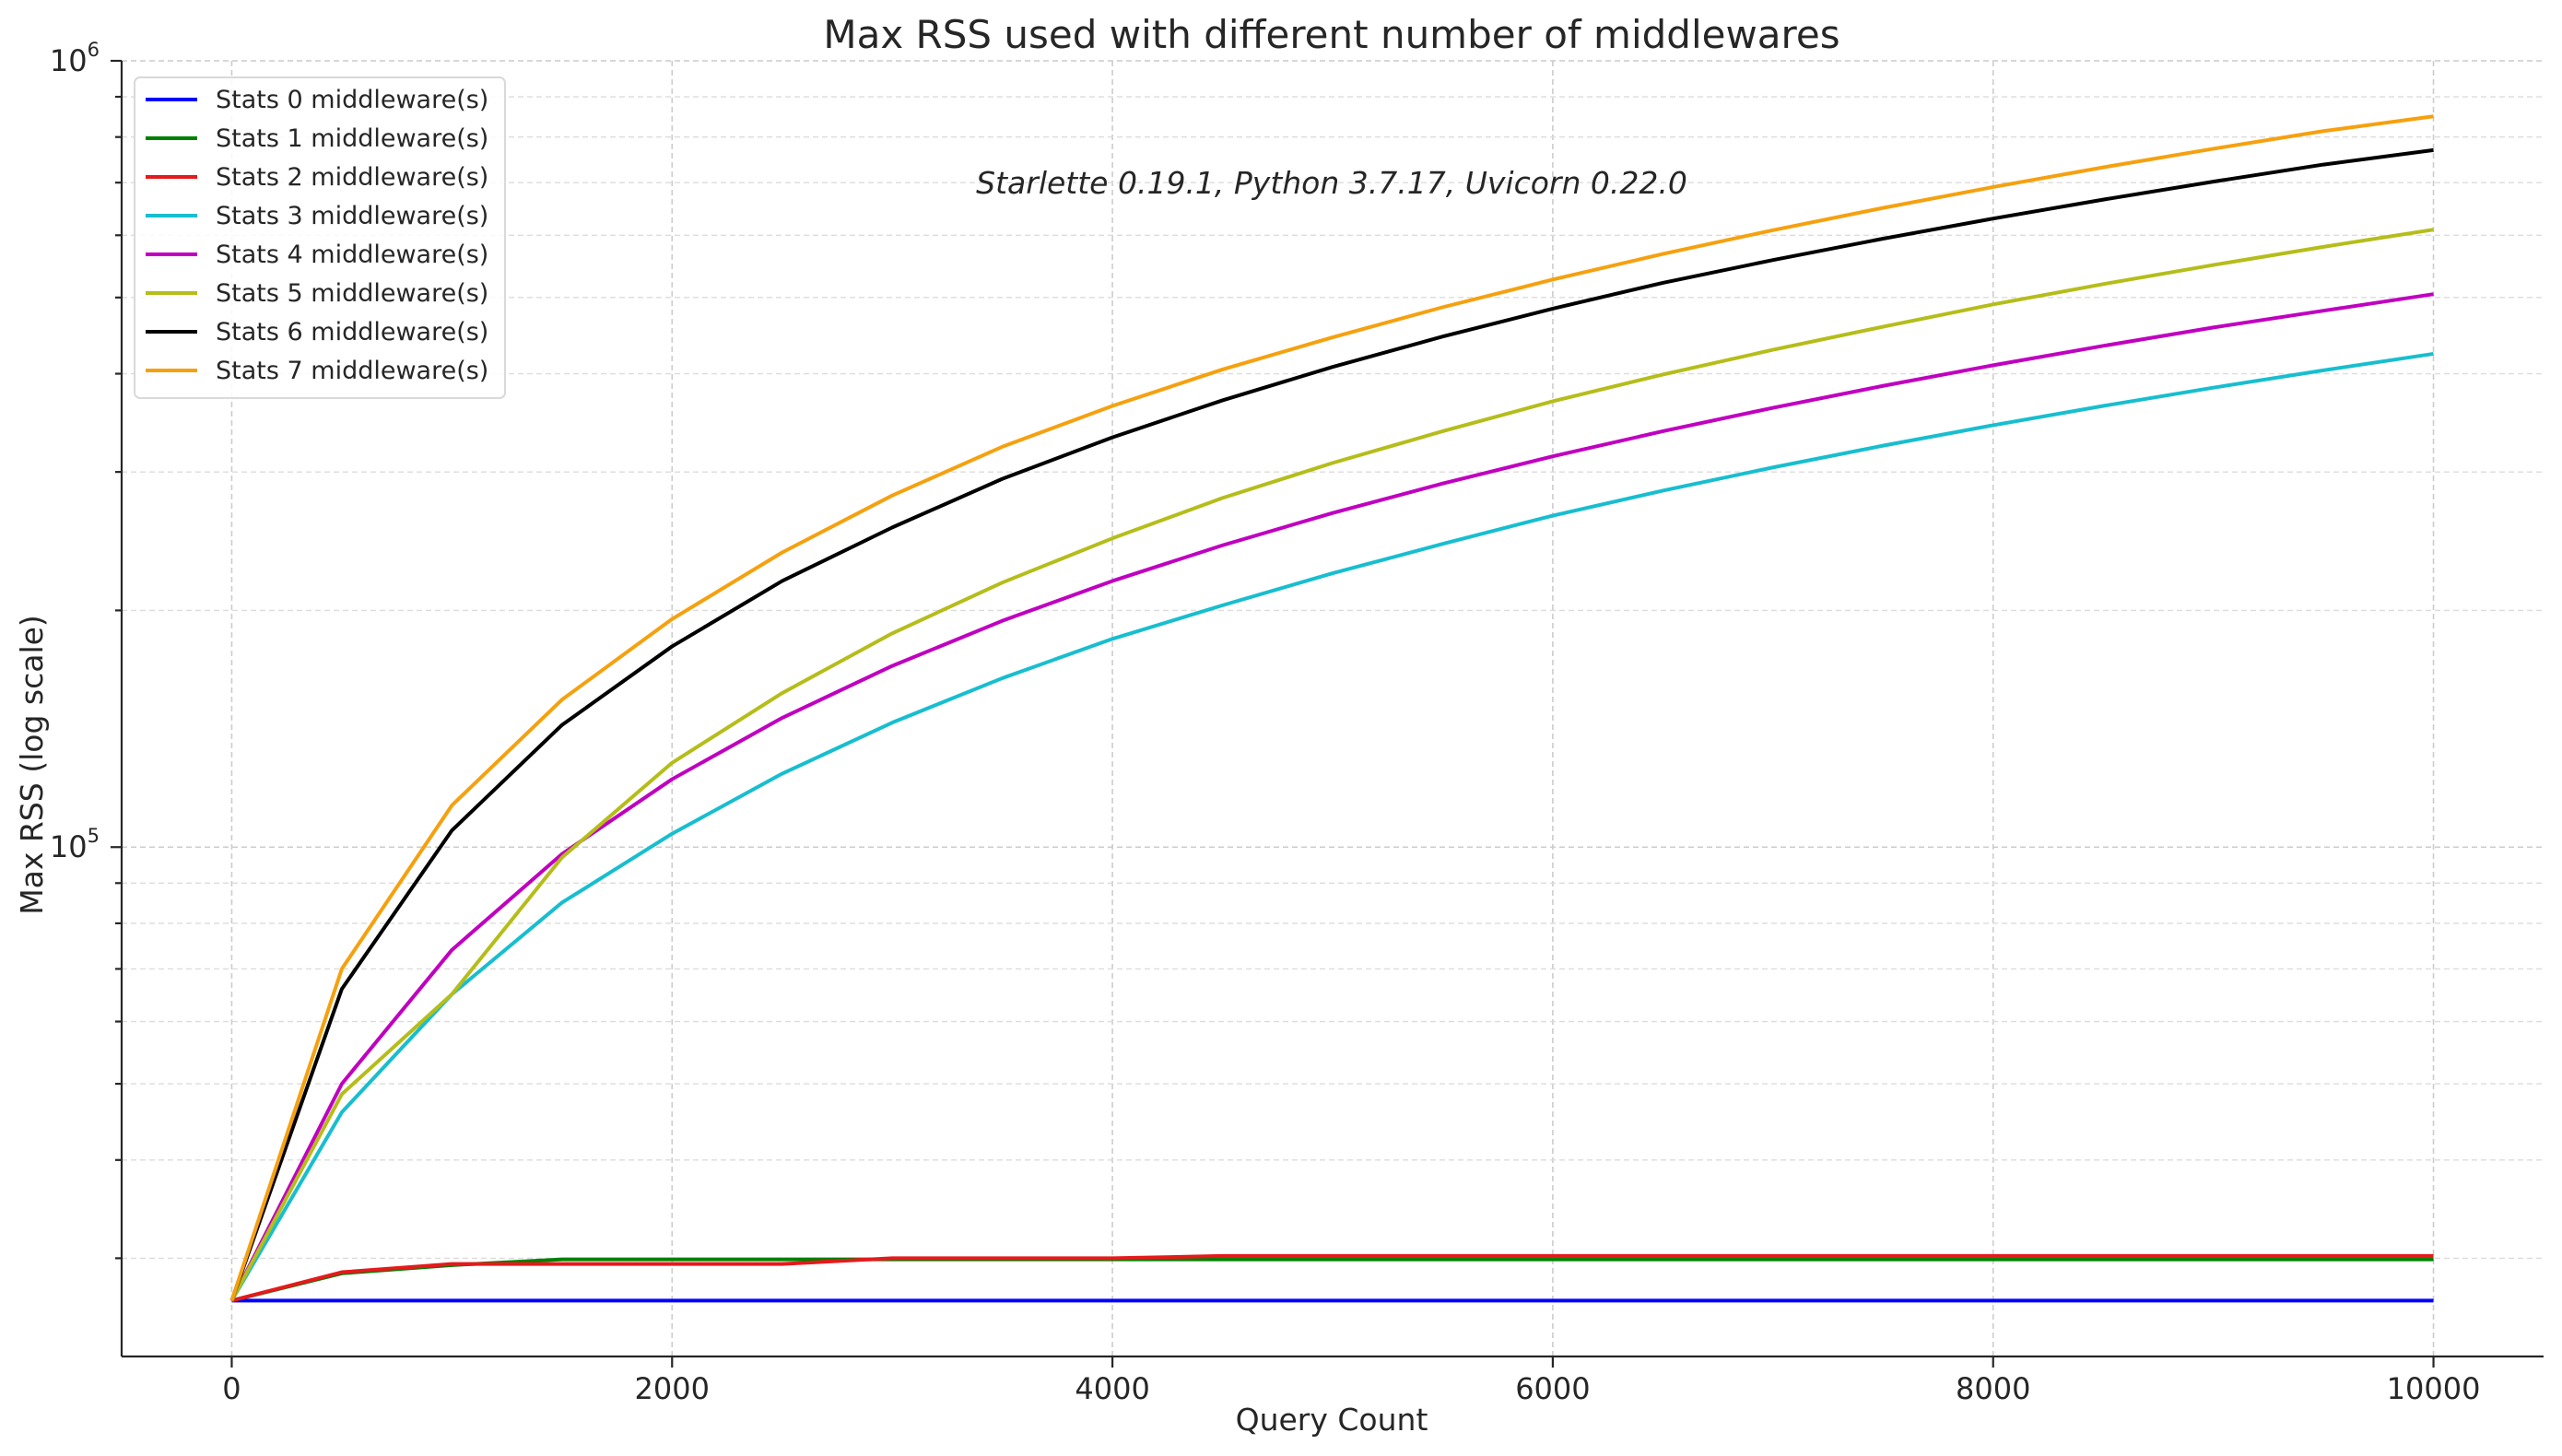 Image resolution: width=2562 pixels, height=1456 pixels. What do you see at coordinates (1332, 1420) in the screenshot?
I see `x-axis-label: Query Count` at bounding box center [1332, 1420].